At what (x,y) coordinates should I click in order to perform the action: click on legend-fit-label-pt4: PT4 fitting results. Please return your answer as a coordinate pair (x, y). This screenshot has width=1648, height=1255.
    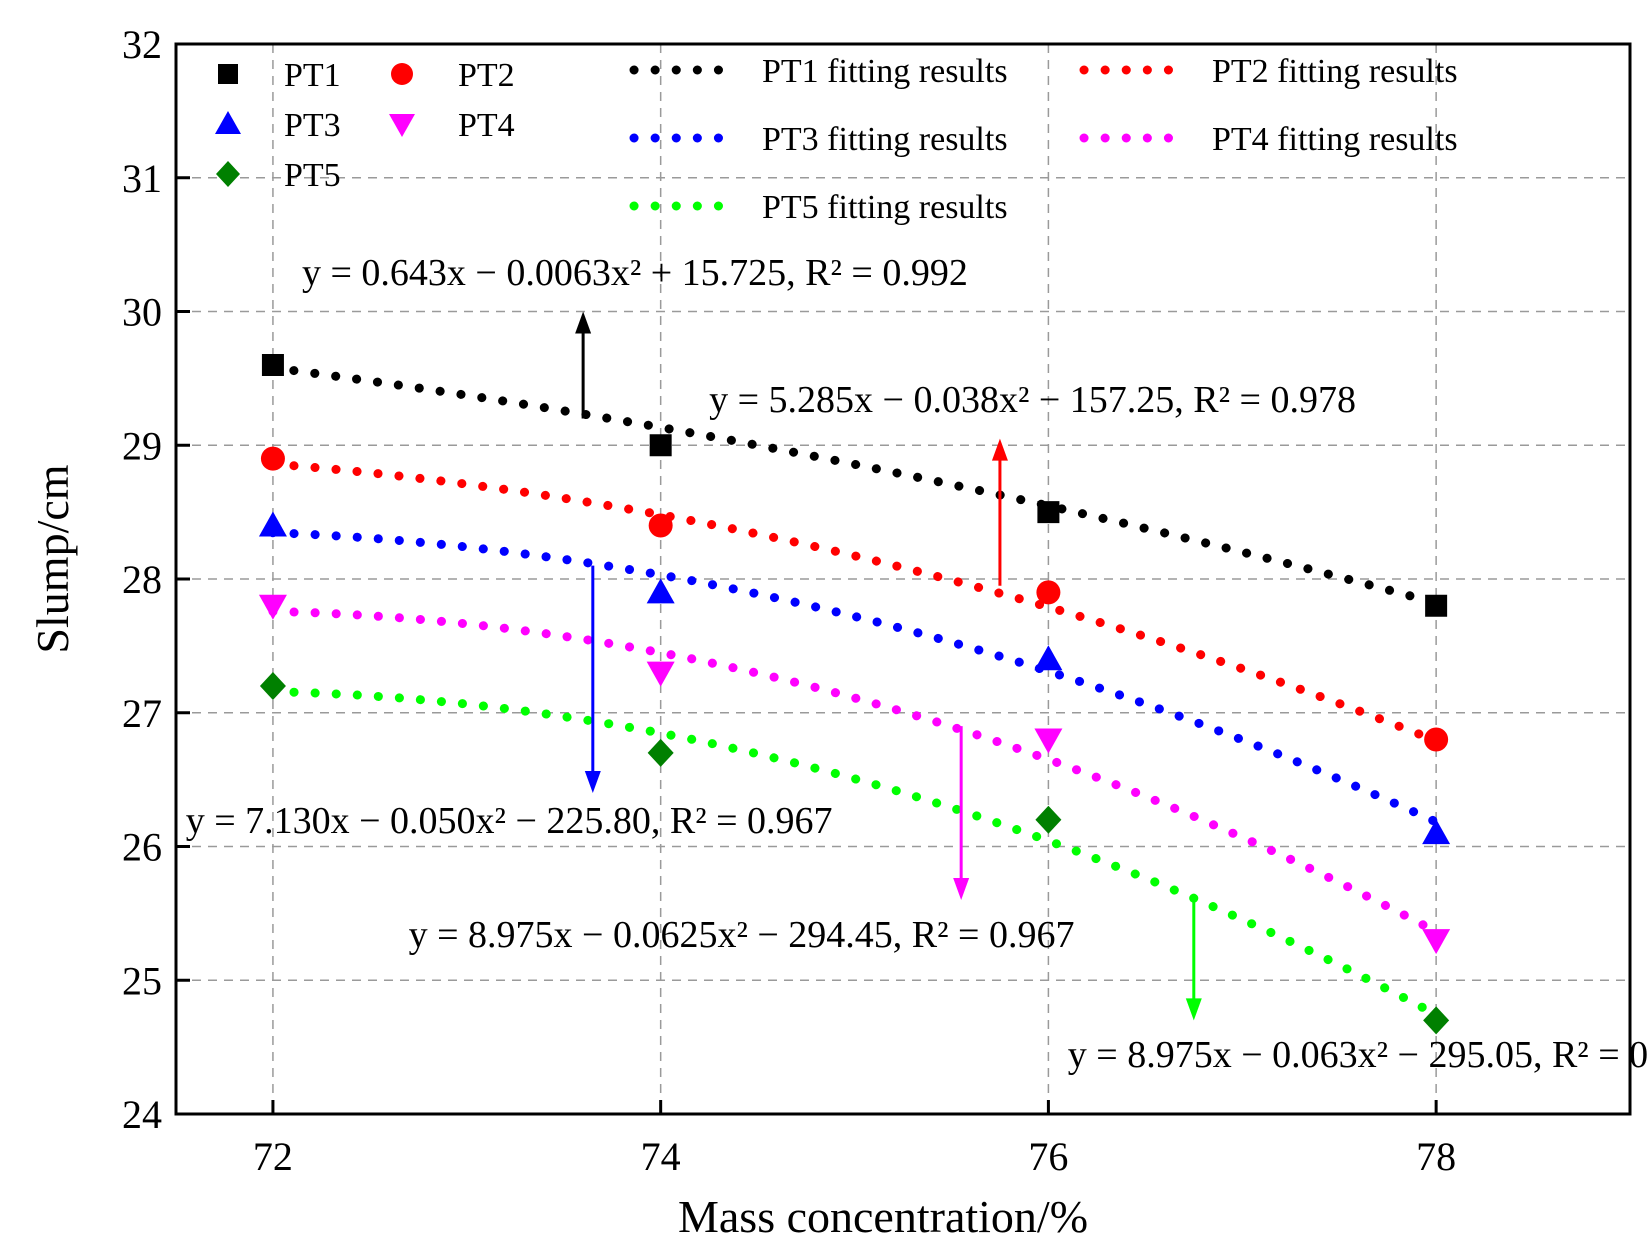
    Looking at the image, I should click on (1335, 139).